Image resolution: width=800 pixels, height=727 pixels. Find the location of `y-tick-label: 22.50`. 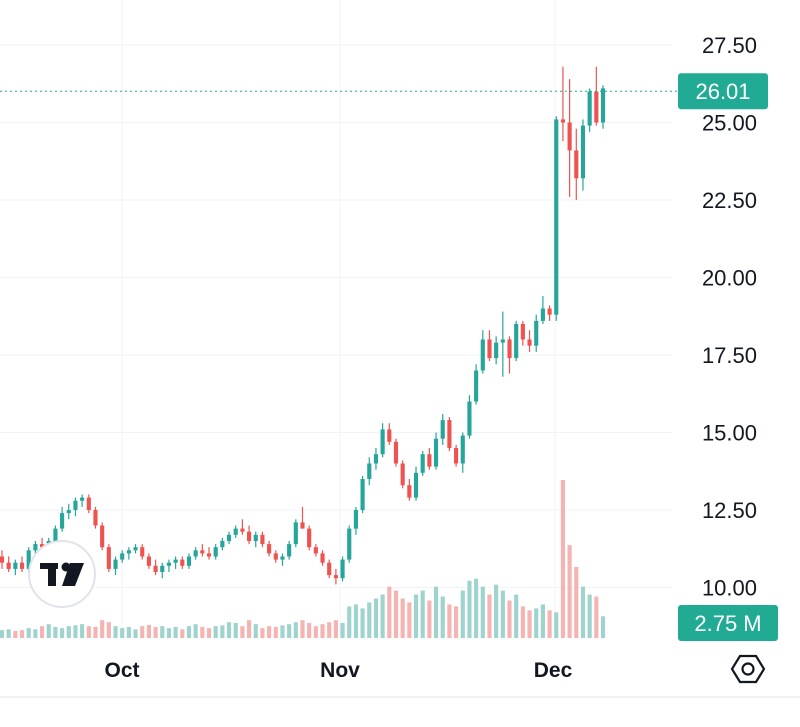

y-tick-label: 22.50 is located at coordinates (729, 200).